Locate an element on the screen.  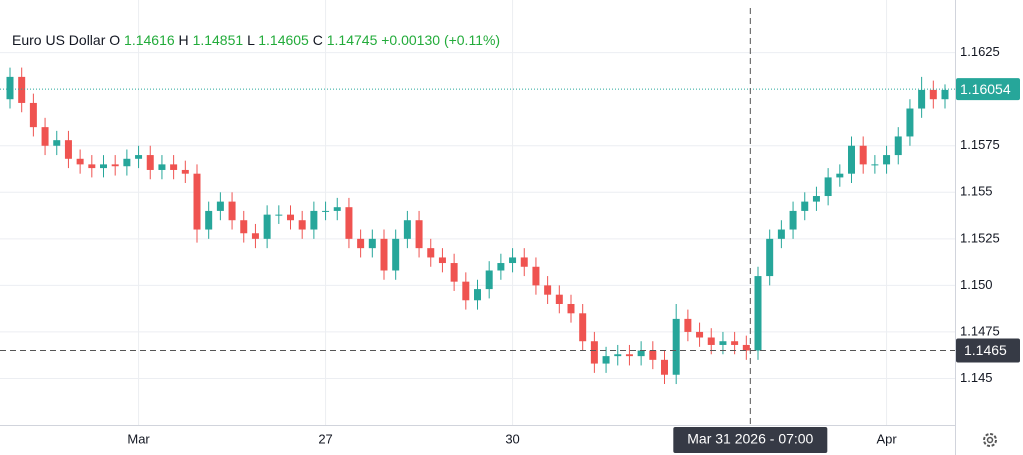
y-tick-label: 1.150 is located at coordinates (976, 284).